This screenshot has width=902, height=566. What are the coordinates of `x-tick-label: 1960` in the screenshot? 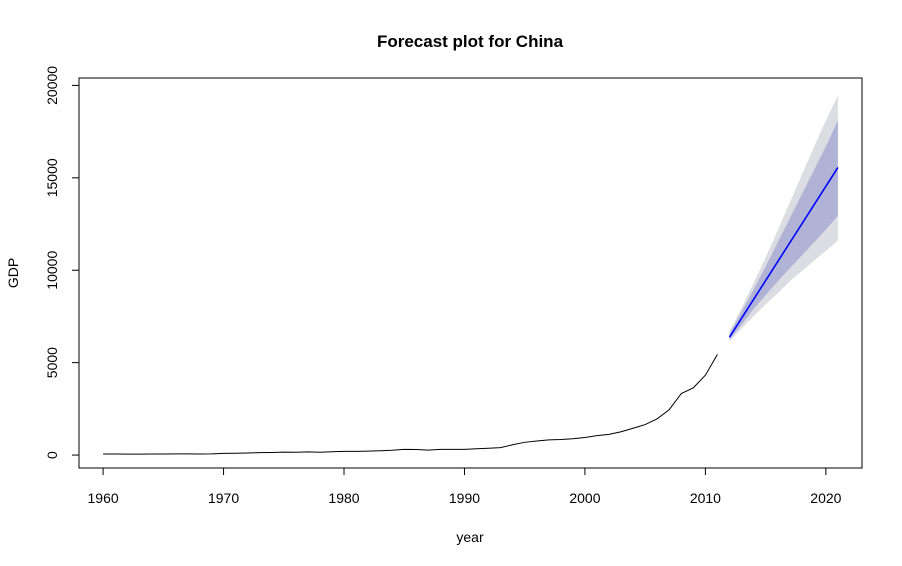 It's located at (103, 498).